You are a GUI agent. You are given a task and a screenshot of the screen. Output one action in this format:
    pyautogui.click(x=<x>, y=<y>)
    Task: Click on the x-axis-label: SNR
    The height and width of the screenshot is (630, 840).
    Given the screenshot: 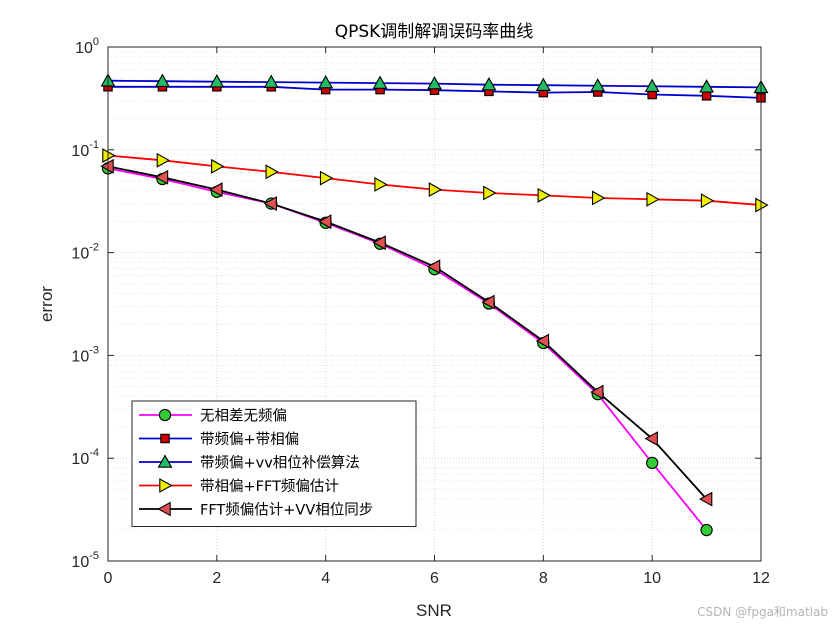 What is the action you would take?
    pyautogui.click(x=434, y=610)
    